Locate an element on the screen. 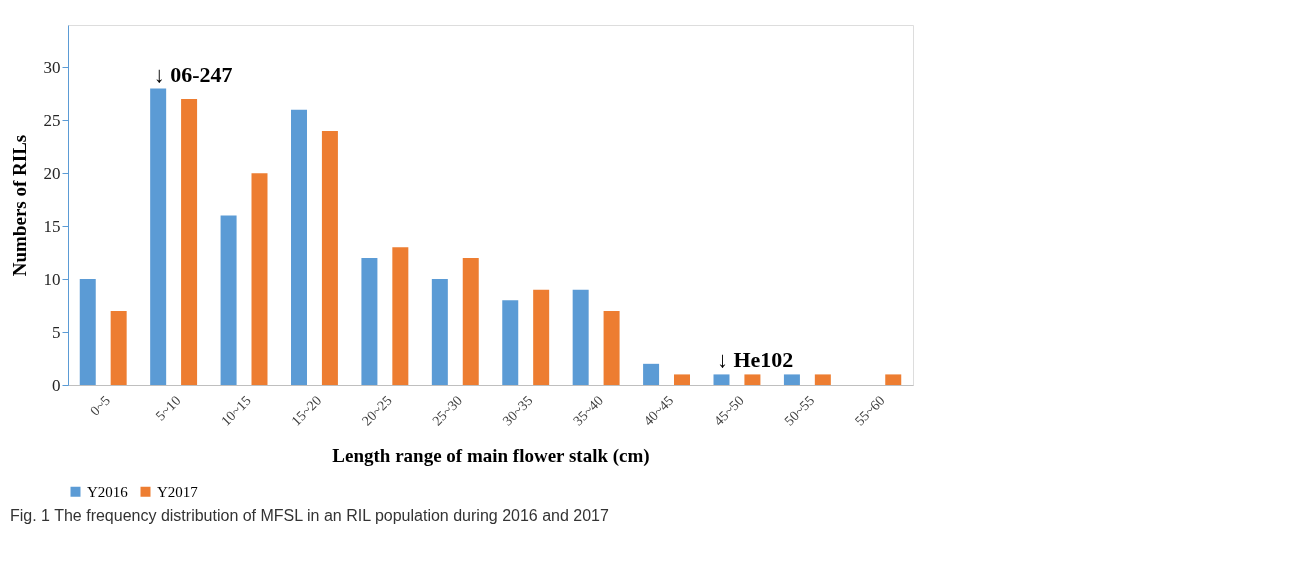 This screenshot has width=1290, height=569. y-tick-label: 25 is located at coordinates (52, 120).